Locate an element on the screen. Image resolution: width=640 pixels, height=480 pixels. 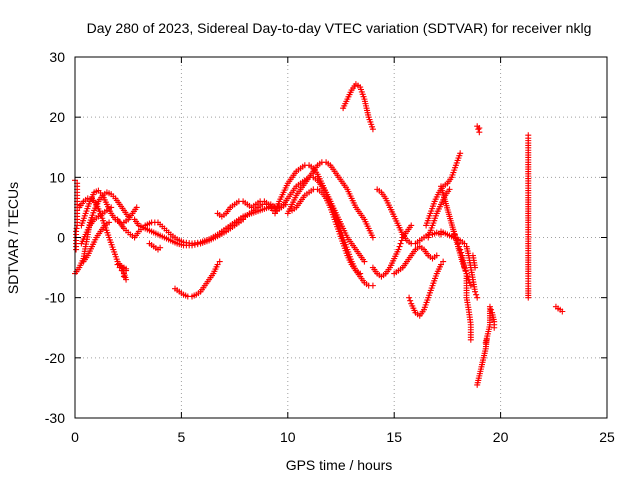
series-s28 is located at coordinates (472, 272).